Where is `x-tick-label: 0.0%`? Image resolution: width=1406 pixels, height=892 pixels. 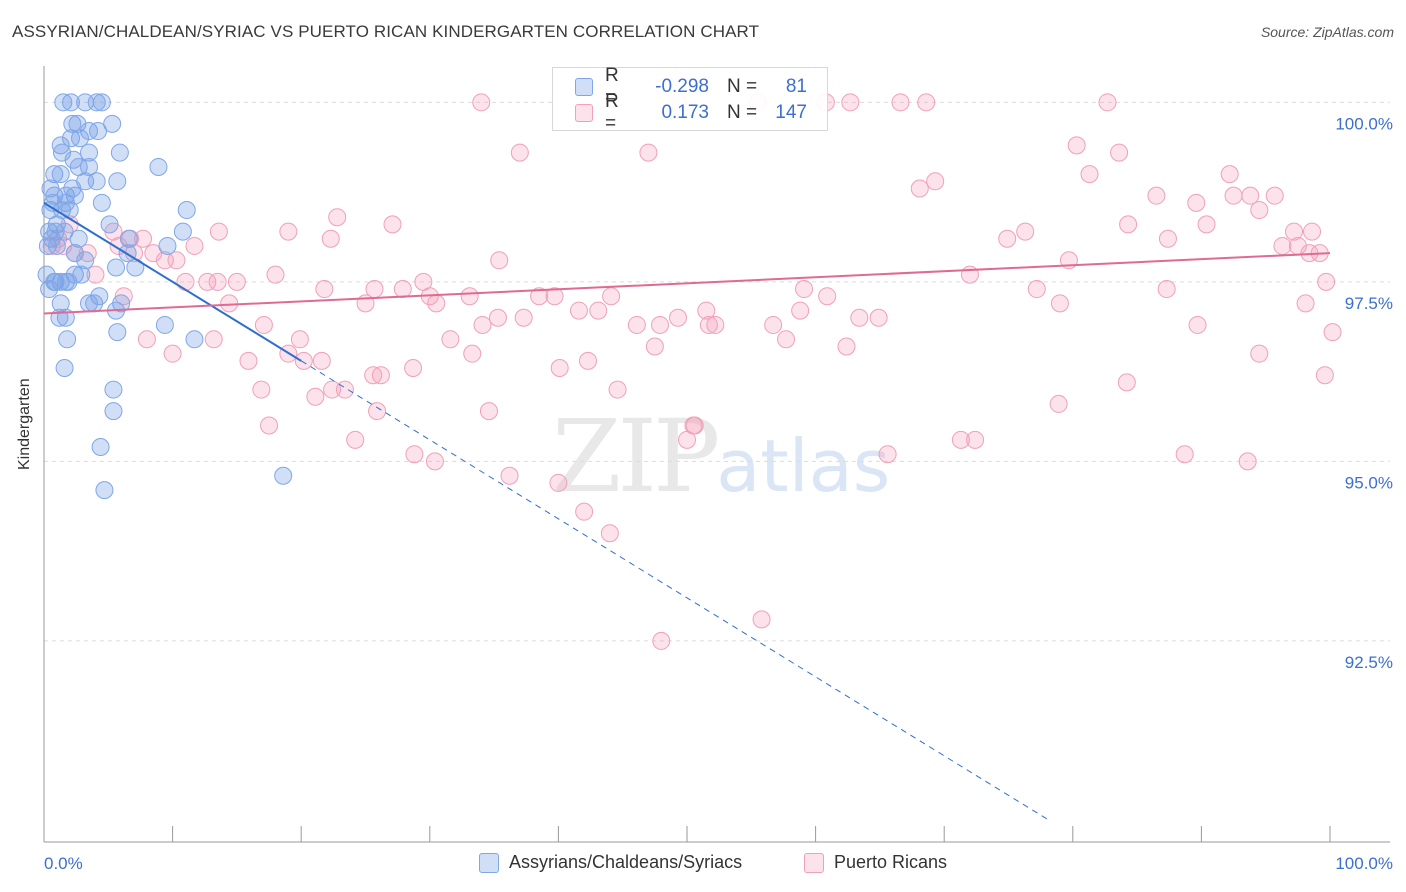 x-tick-label: 0.0% is located at coordinates (63, 863).